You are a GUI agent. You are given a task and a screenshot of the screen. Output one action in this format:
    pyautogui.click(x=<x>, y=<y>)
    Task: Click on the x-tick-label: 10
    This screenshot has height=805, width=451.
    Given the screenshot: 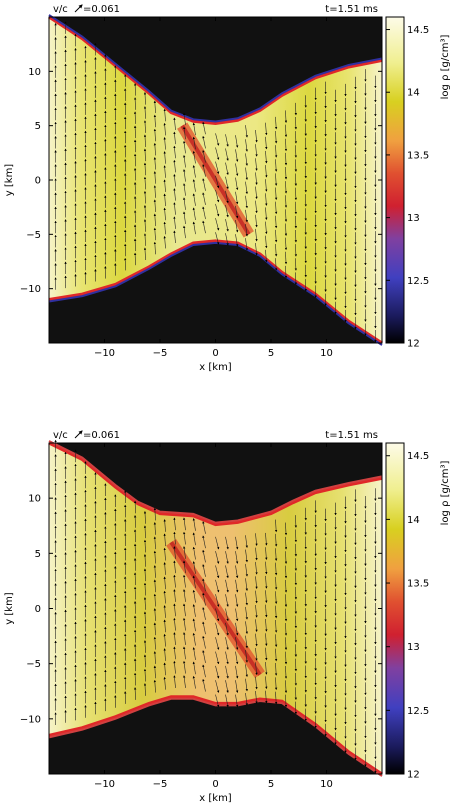 What is the action you would take?
    pyautogui.click(x=326, y=353)
    